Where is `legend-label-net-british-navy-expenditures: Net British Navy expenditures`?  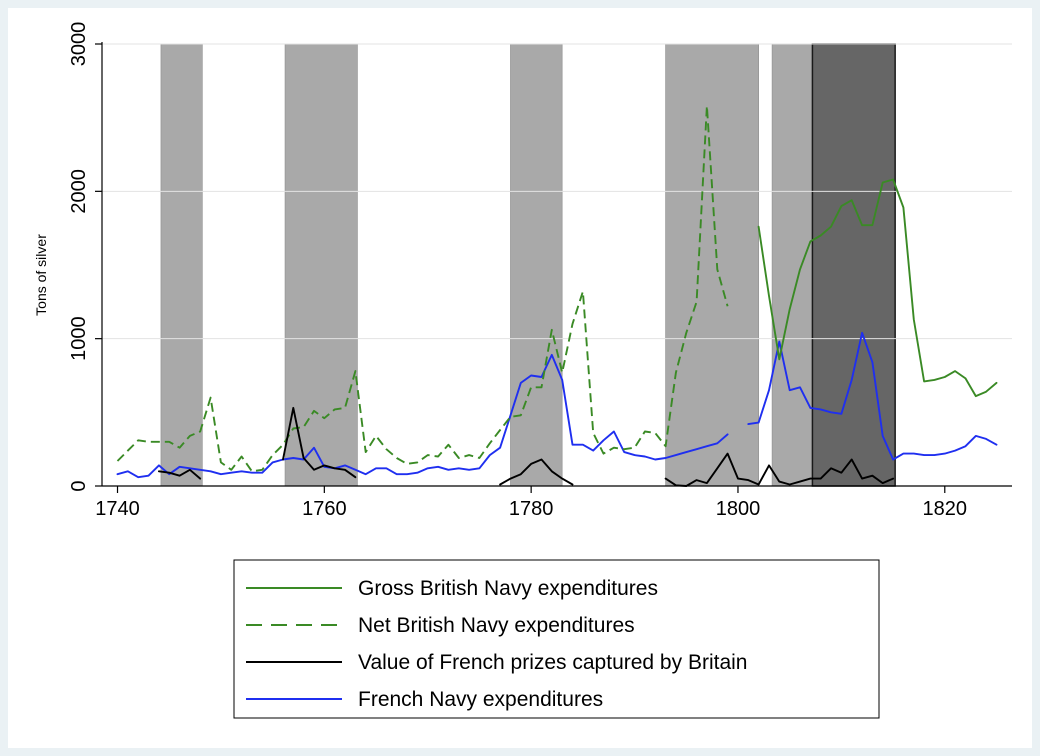 legend-label-net-british-navy-expenditures: Net British Navy expenditures is located at coordinates (496, 625).